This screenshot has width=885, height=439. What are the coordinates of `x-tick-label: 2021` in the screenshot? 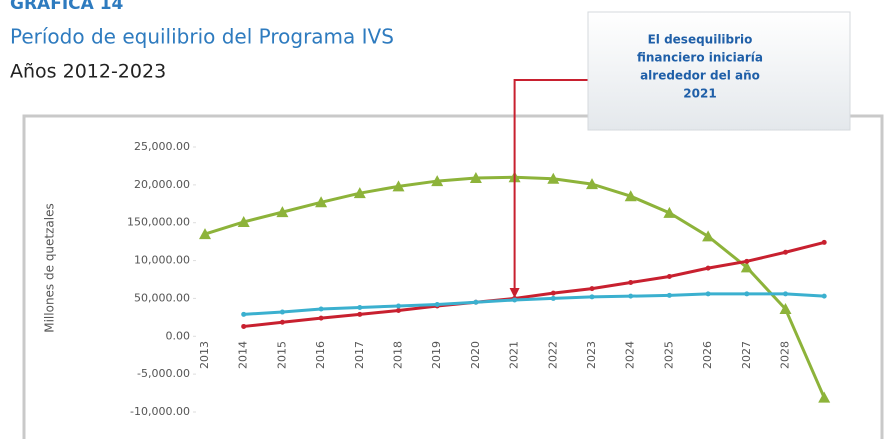 It's located at (514, 355).